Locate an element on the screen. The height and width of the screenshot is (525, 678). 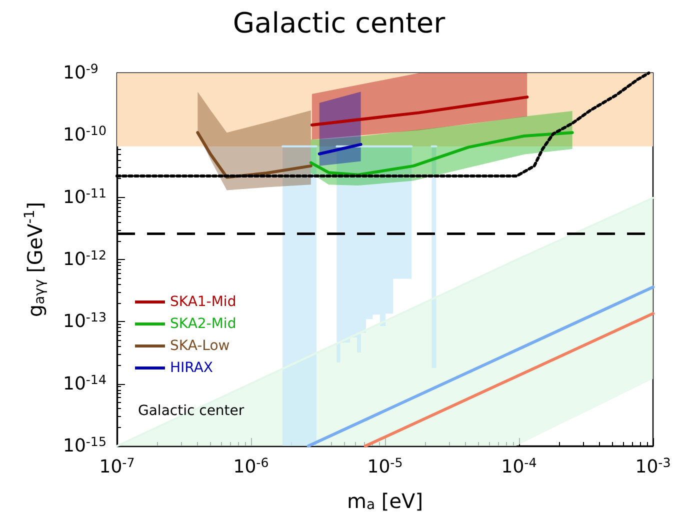
legend-label: SKA-Low is located at coordinates (200, 346).